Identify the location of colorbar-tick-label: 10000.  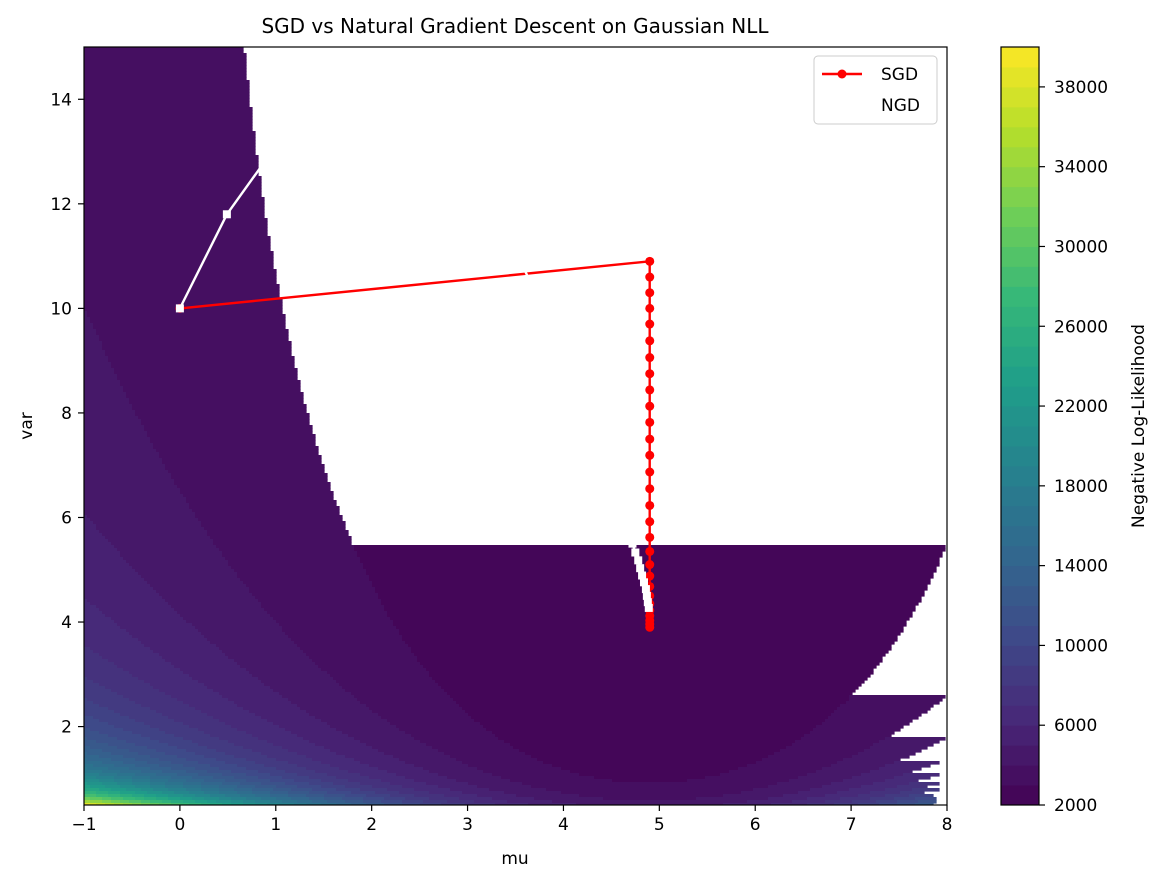
(1081, 646).